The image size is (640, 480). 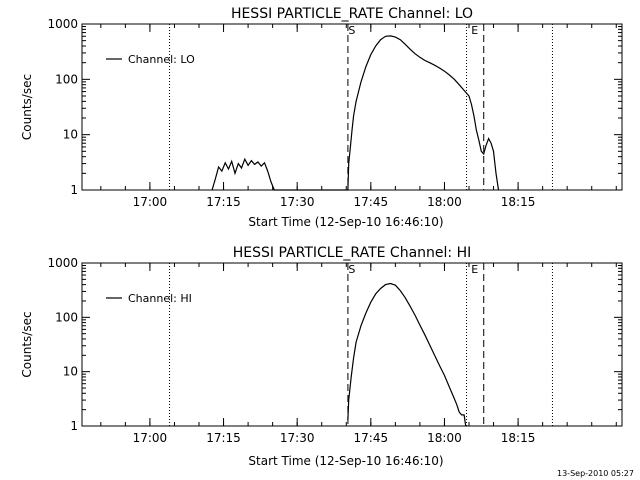 I want to click on timestamp-label: 13-Sep-2010 05:27, so click(x=595, y=473).